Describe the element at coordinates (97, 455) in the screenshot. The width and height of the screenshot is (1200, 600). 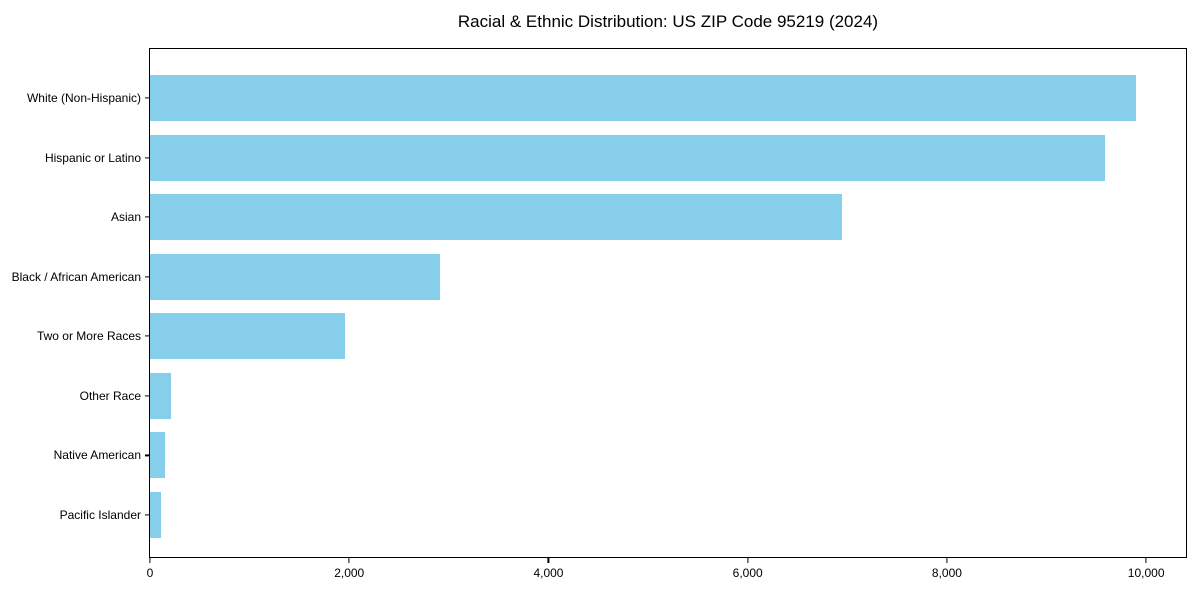
I see `y-axis-label: Native American` at that location.